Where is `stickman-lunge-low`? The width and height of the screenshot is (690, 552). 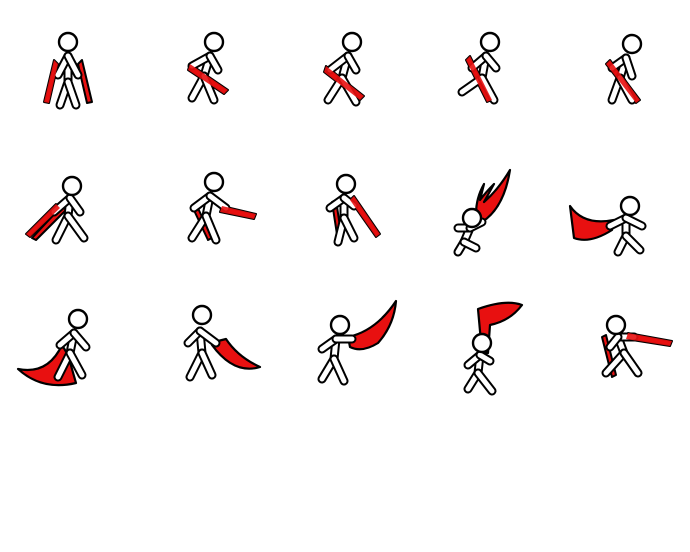 stickman-lunge-low is located at coordinates (479, 68).